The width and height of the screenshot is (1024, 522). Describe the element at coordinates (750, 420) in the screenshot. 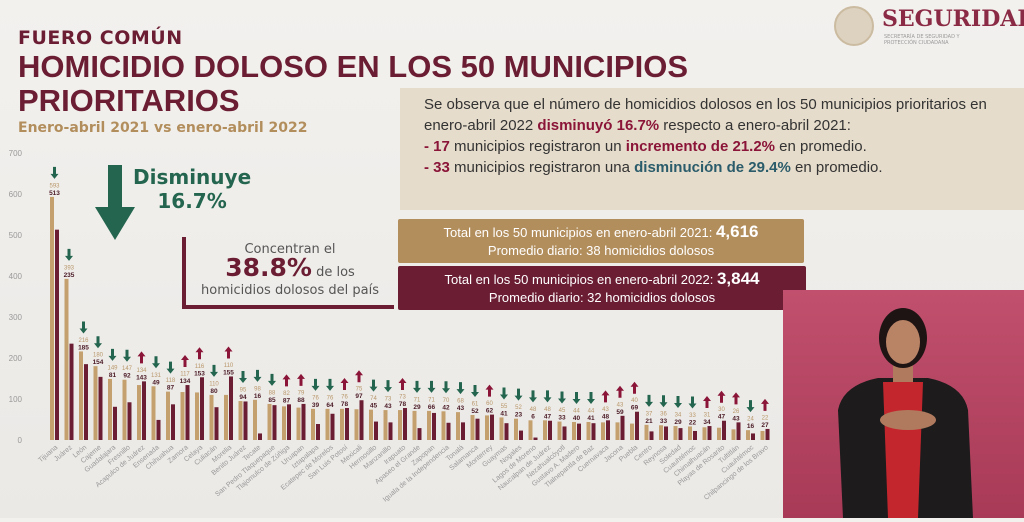

I see `value-label-2021: 24` at that location.